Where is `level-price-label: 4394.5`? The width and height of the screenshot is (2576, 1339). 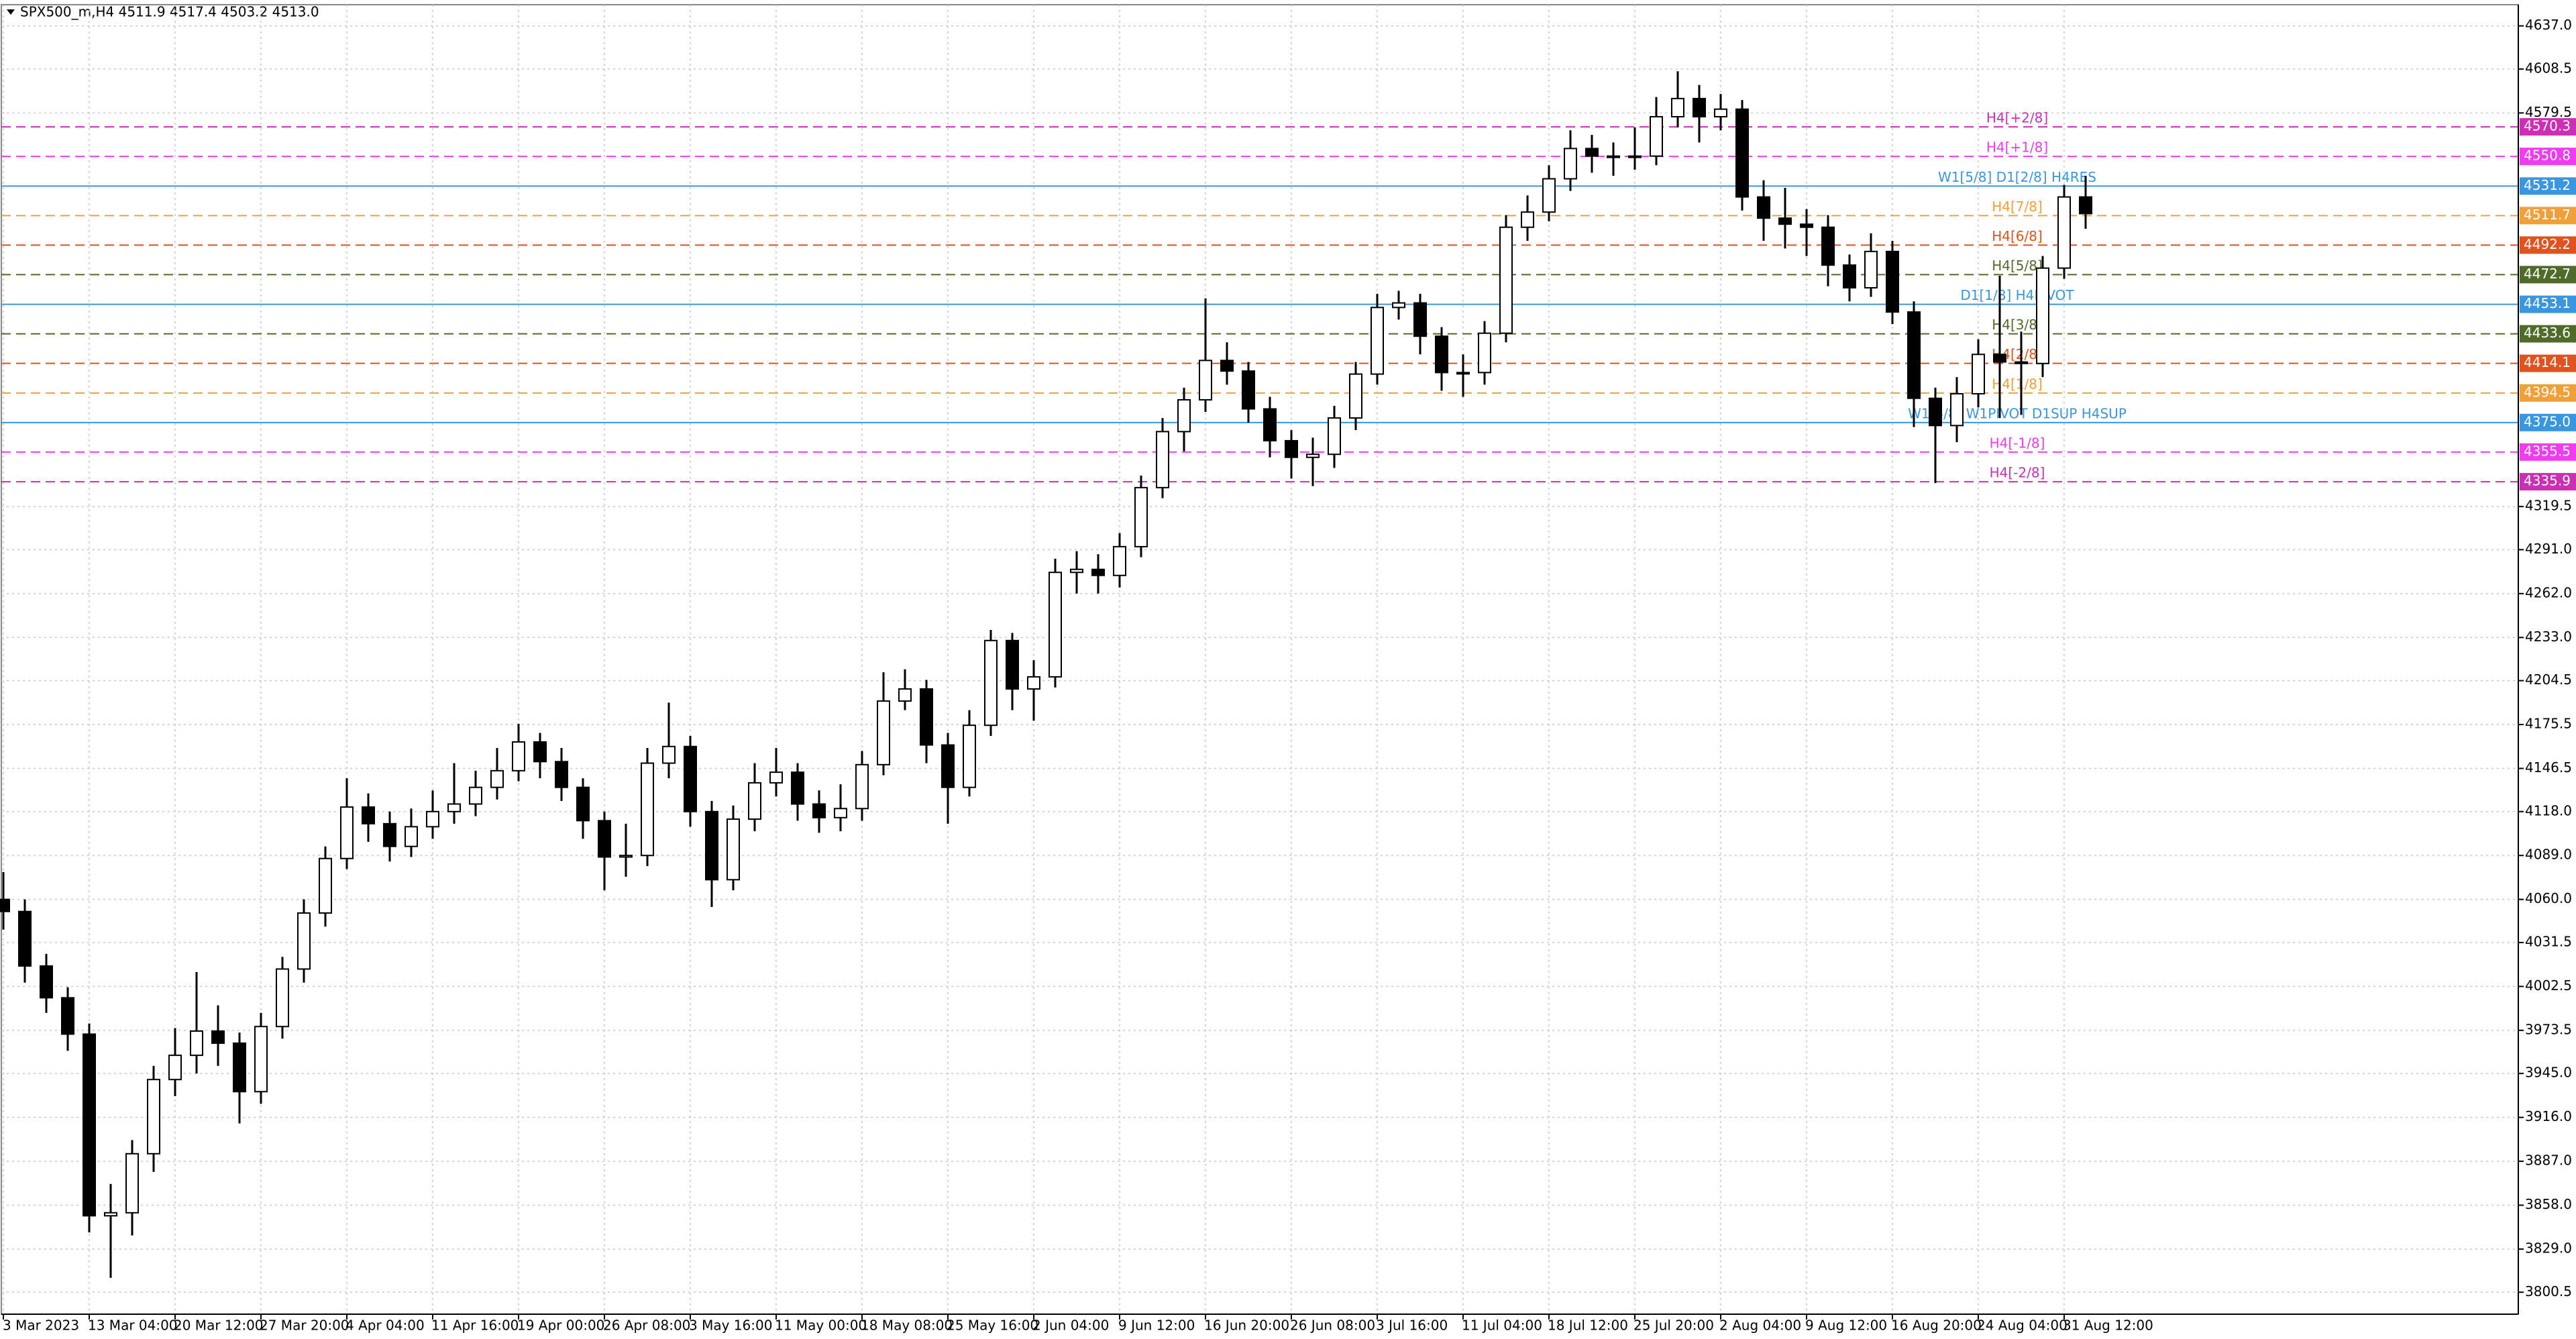 level-price-label: 4394.5 is located at coordinates (2547, 392).